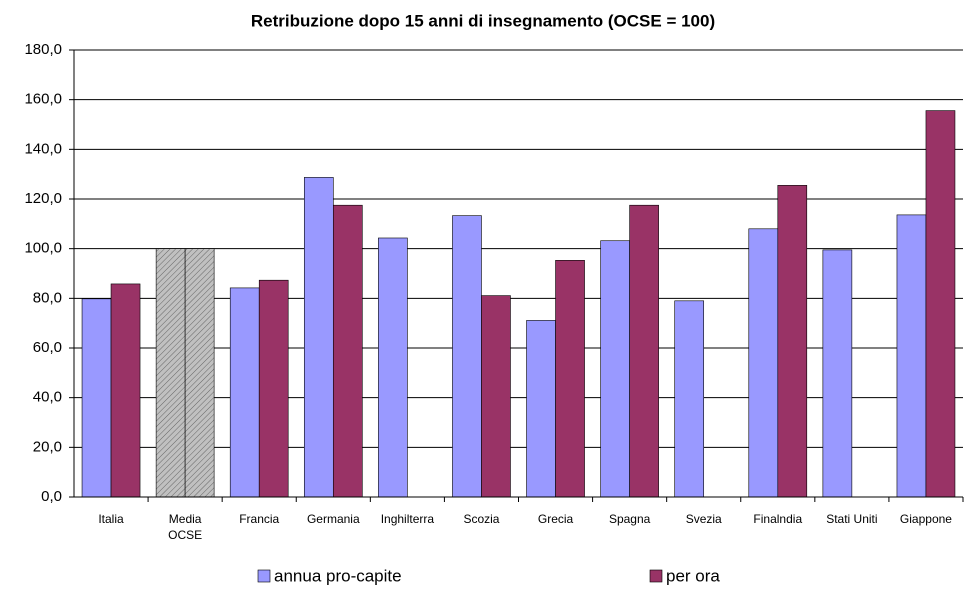 The image size is (967, 590). I want to click on y-tick-label: 40,0, so click(47, 397).